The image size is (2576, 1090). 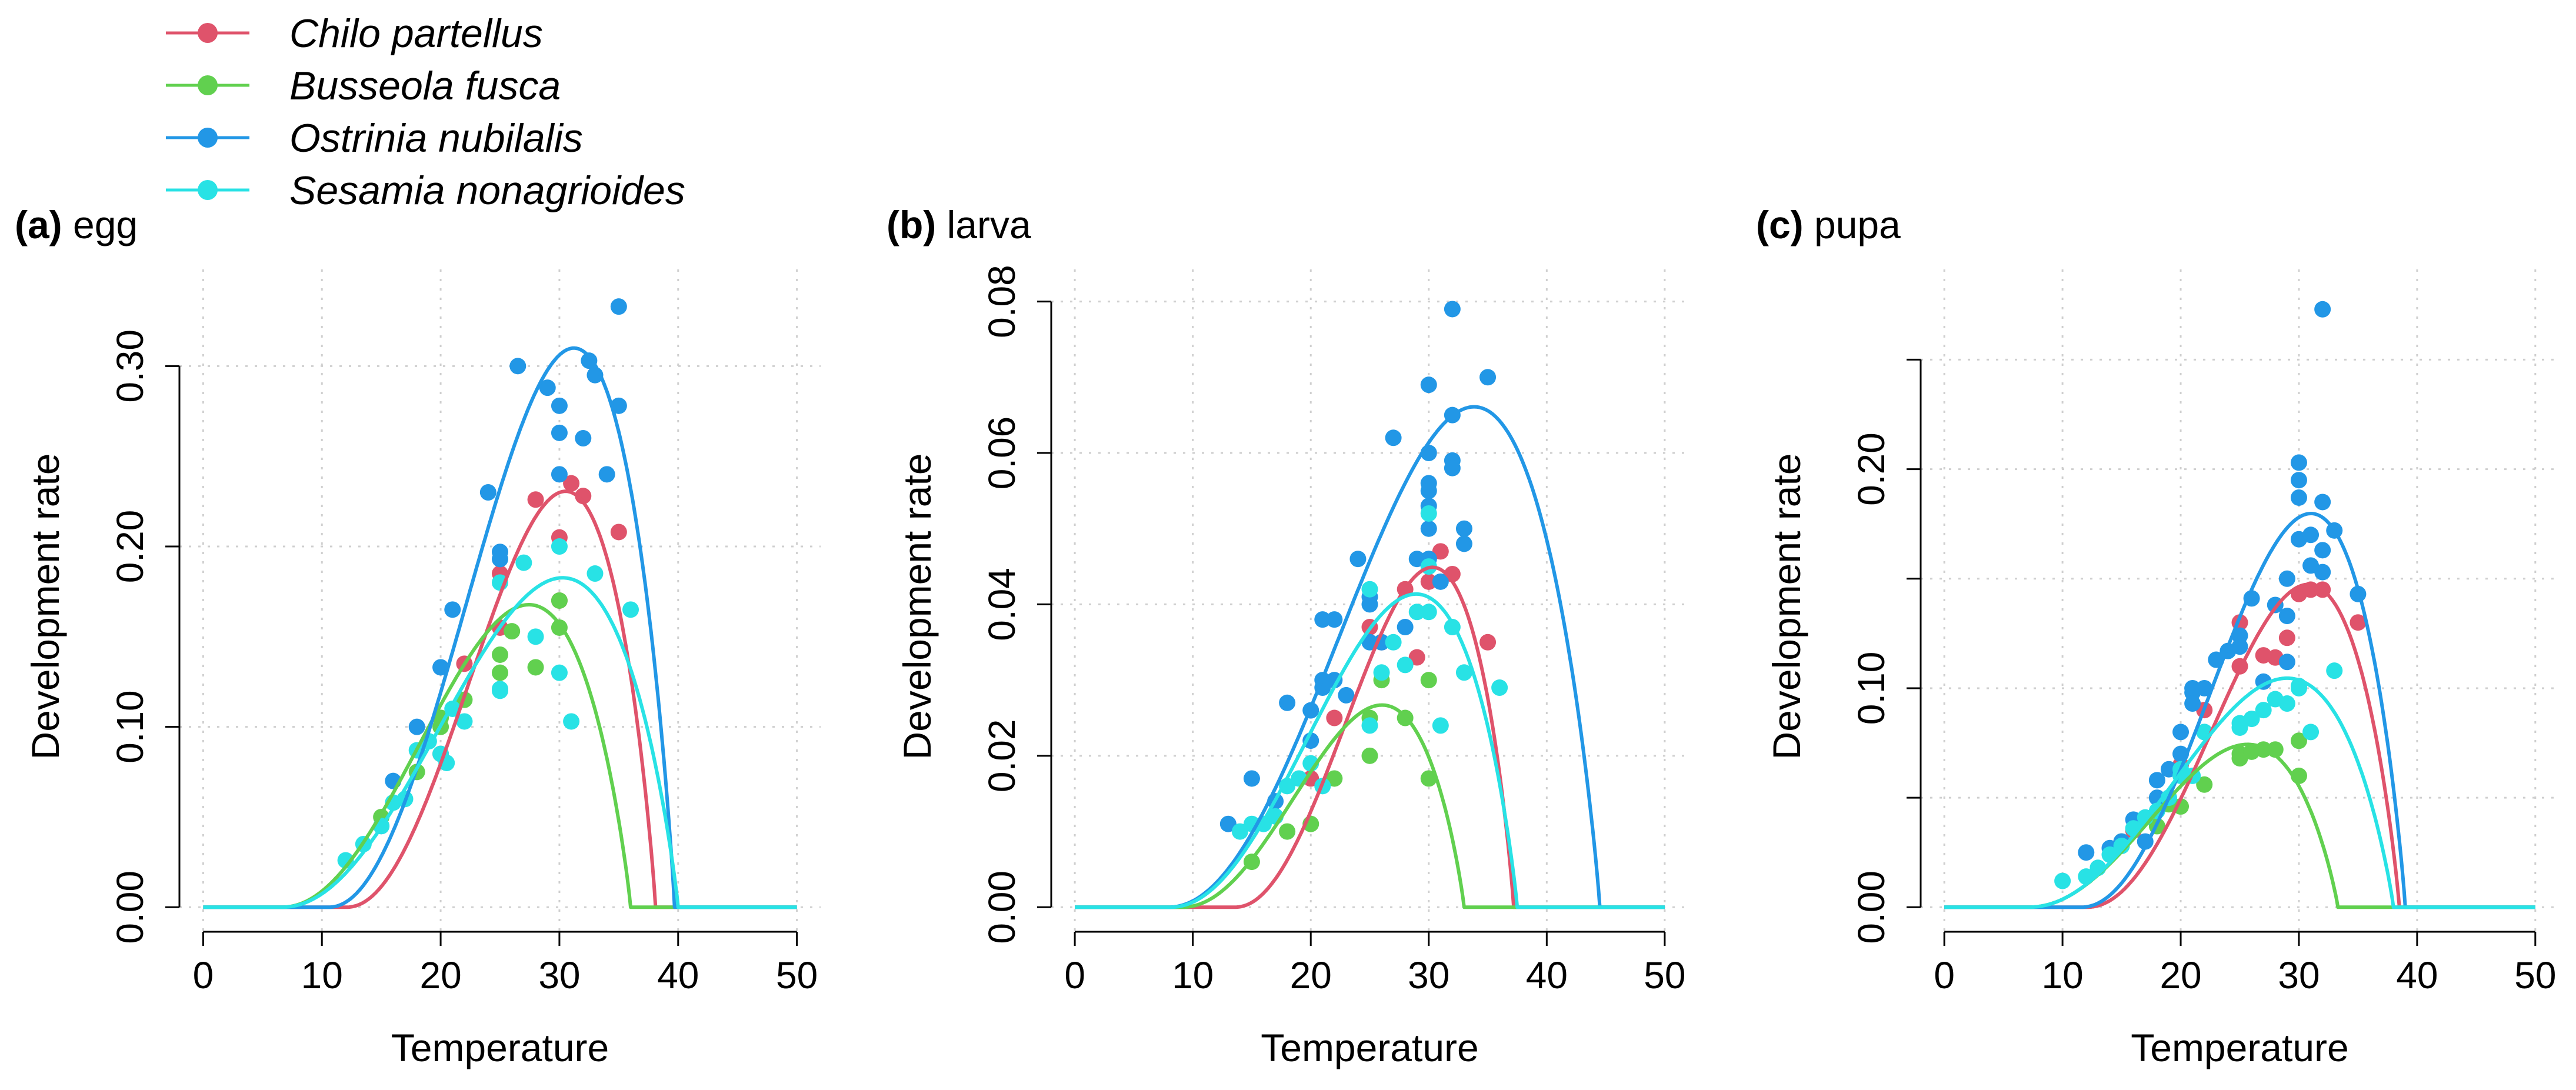 I want to click on y-tick-label: 0.20, so click(x=1871, y=469).